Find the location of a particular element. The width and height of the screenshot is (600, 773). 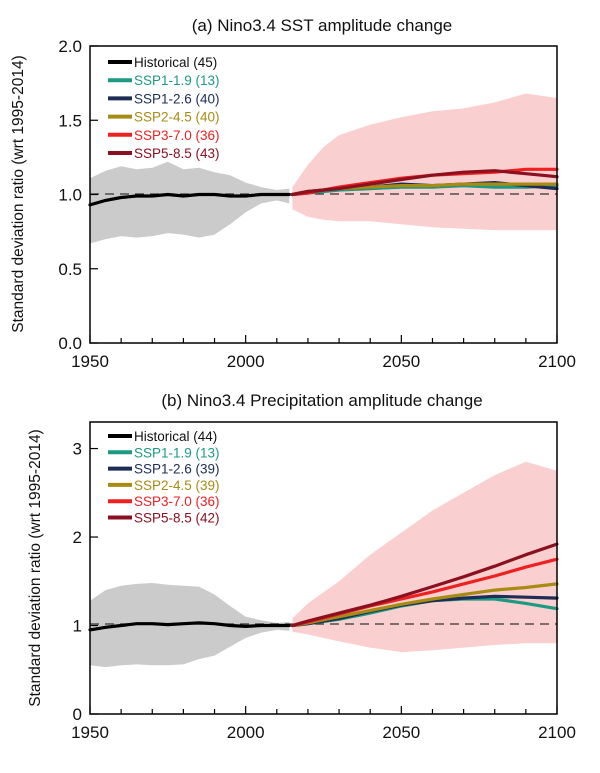

legend-label: SSP5-8.5 (42) is located at coordinates (177, 518).